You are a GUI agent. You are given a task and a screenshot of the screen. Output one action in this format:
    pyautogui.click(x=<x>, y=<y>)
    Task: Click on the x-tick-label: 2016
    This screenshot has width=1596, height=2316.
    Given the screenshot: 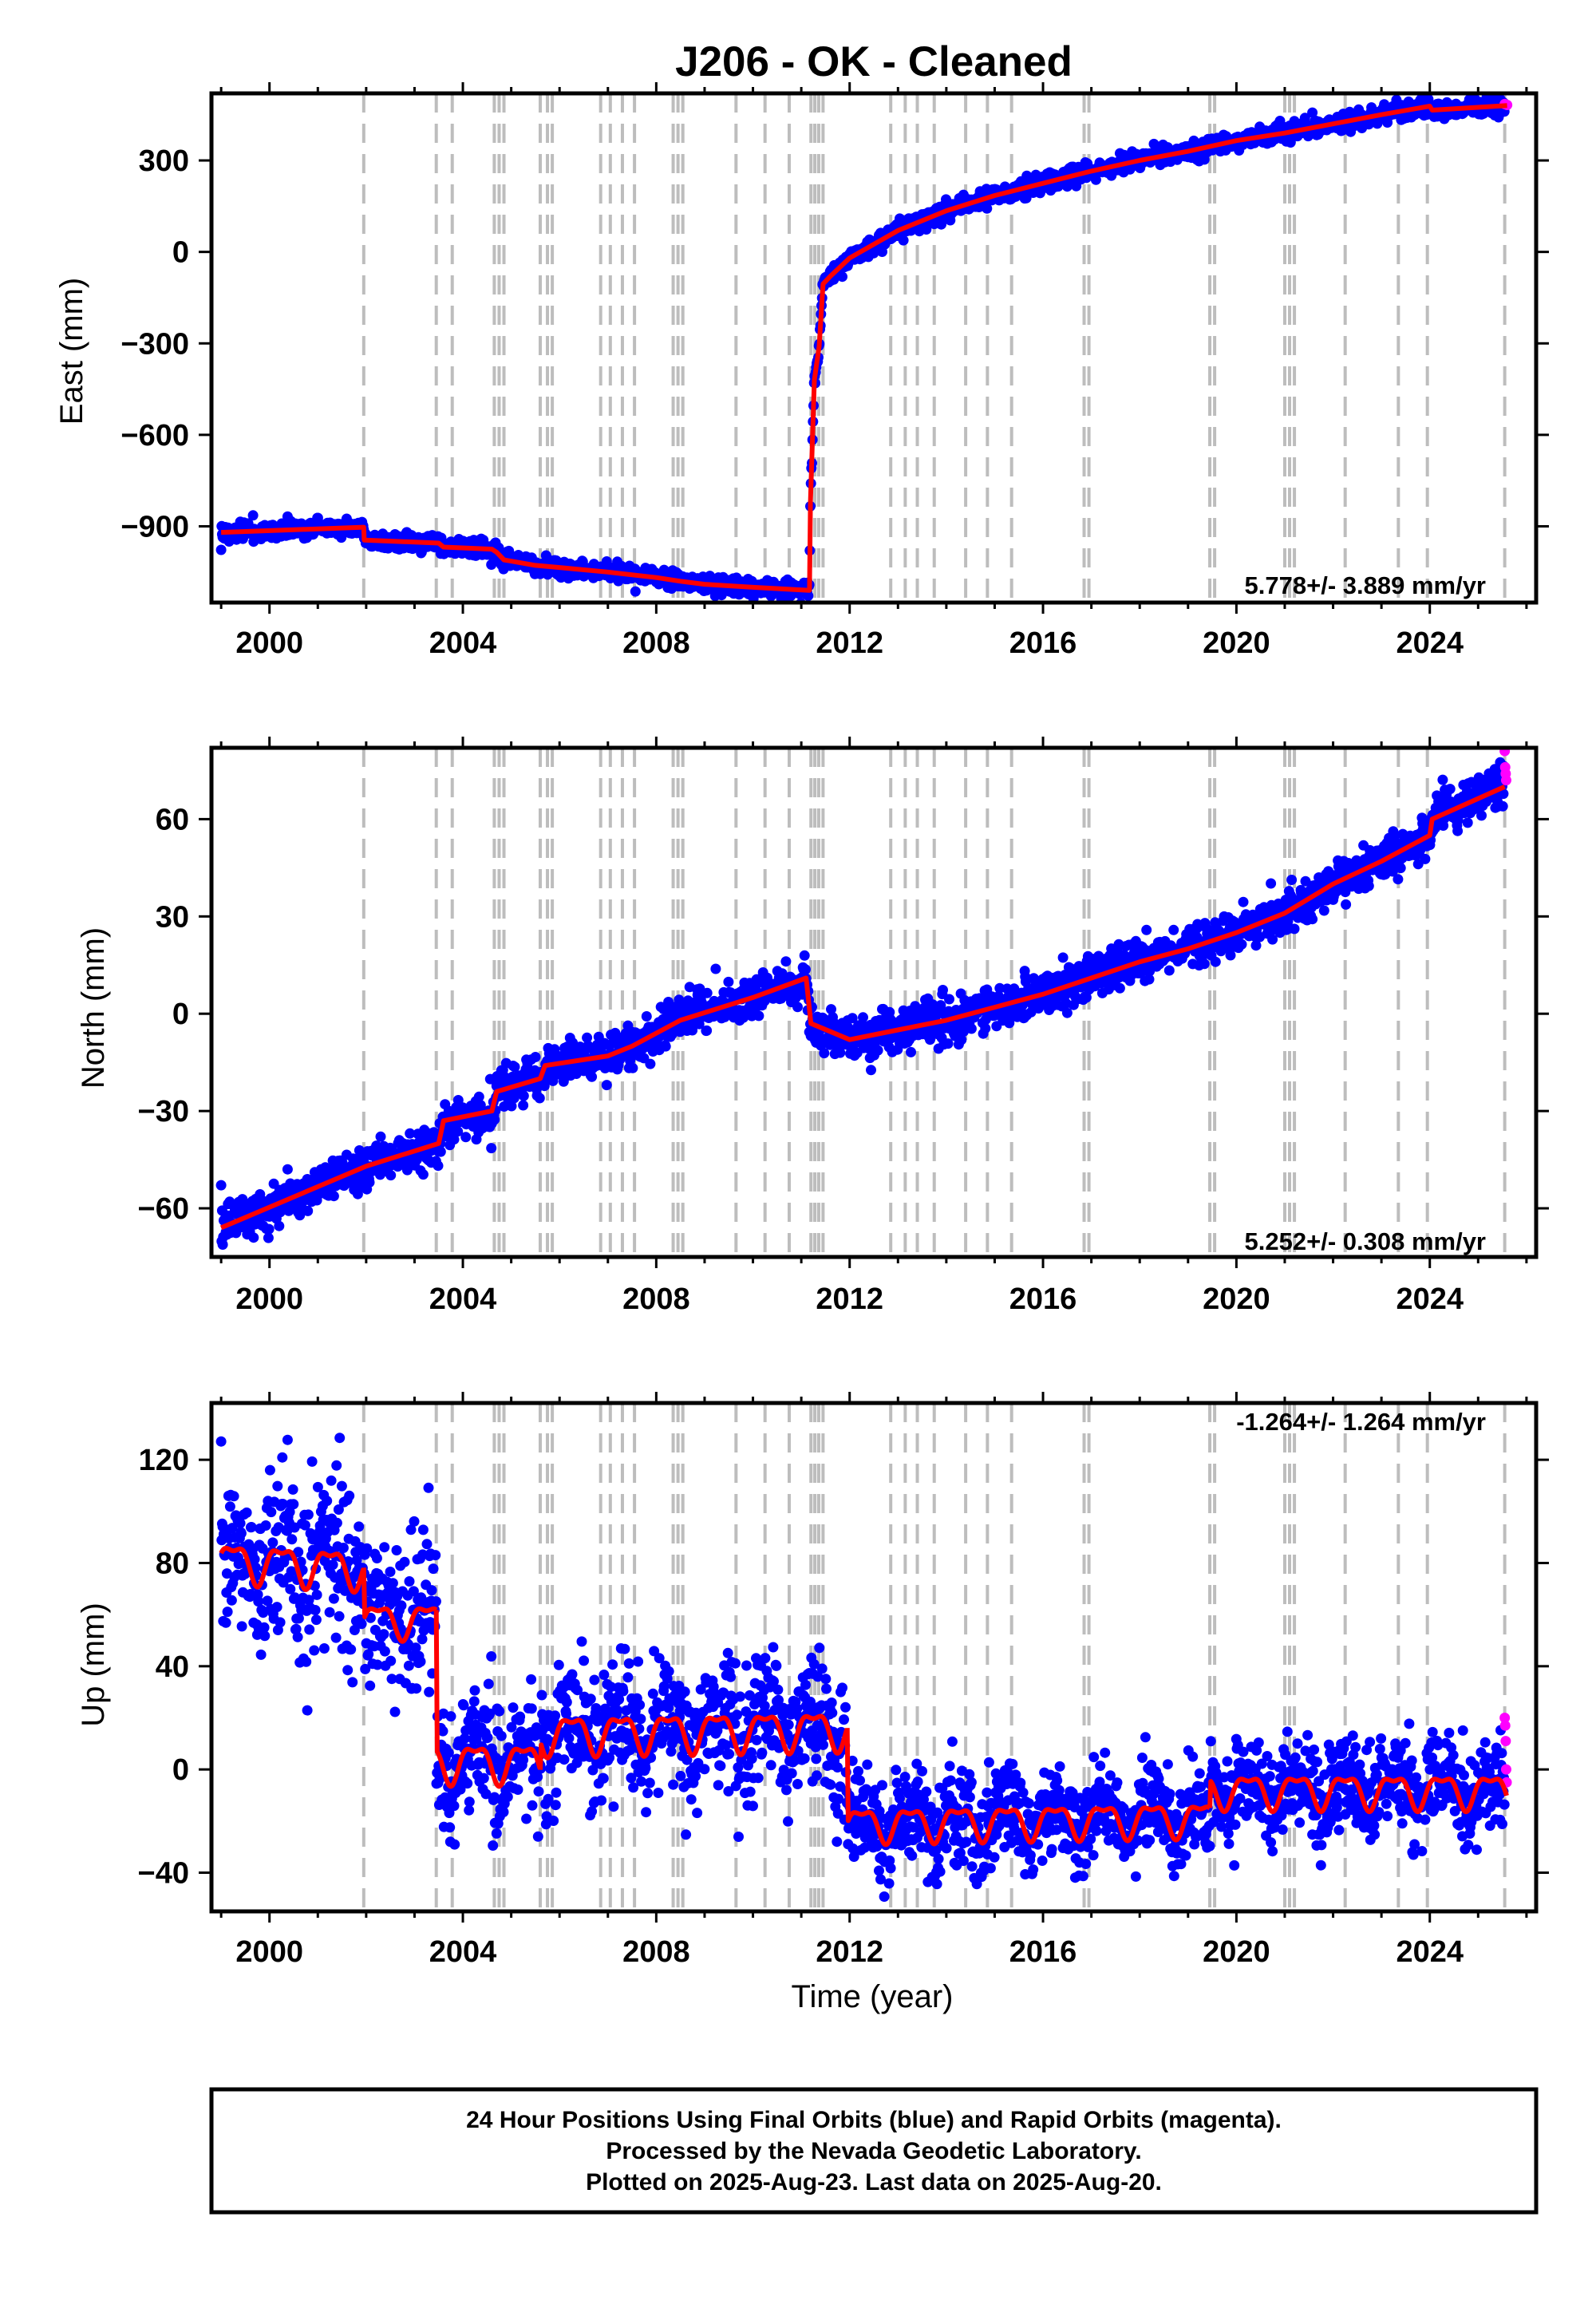 What is the action you would take?
    pyautogui.click(x=1043, y=1299)
    